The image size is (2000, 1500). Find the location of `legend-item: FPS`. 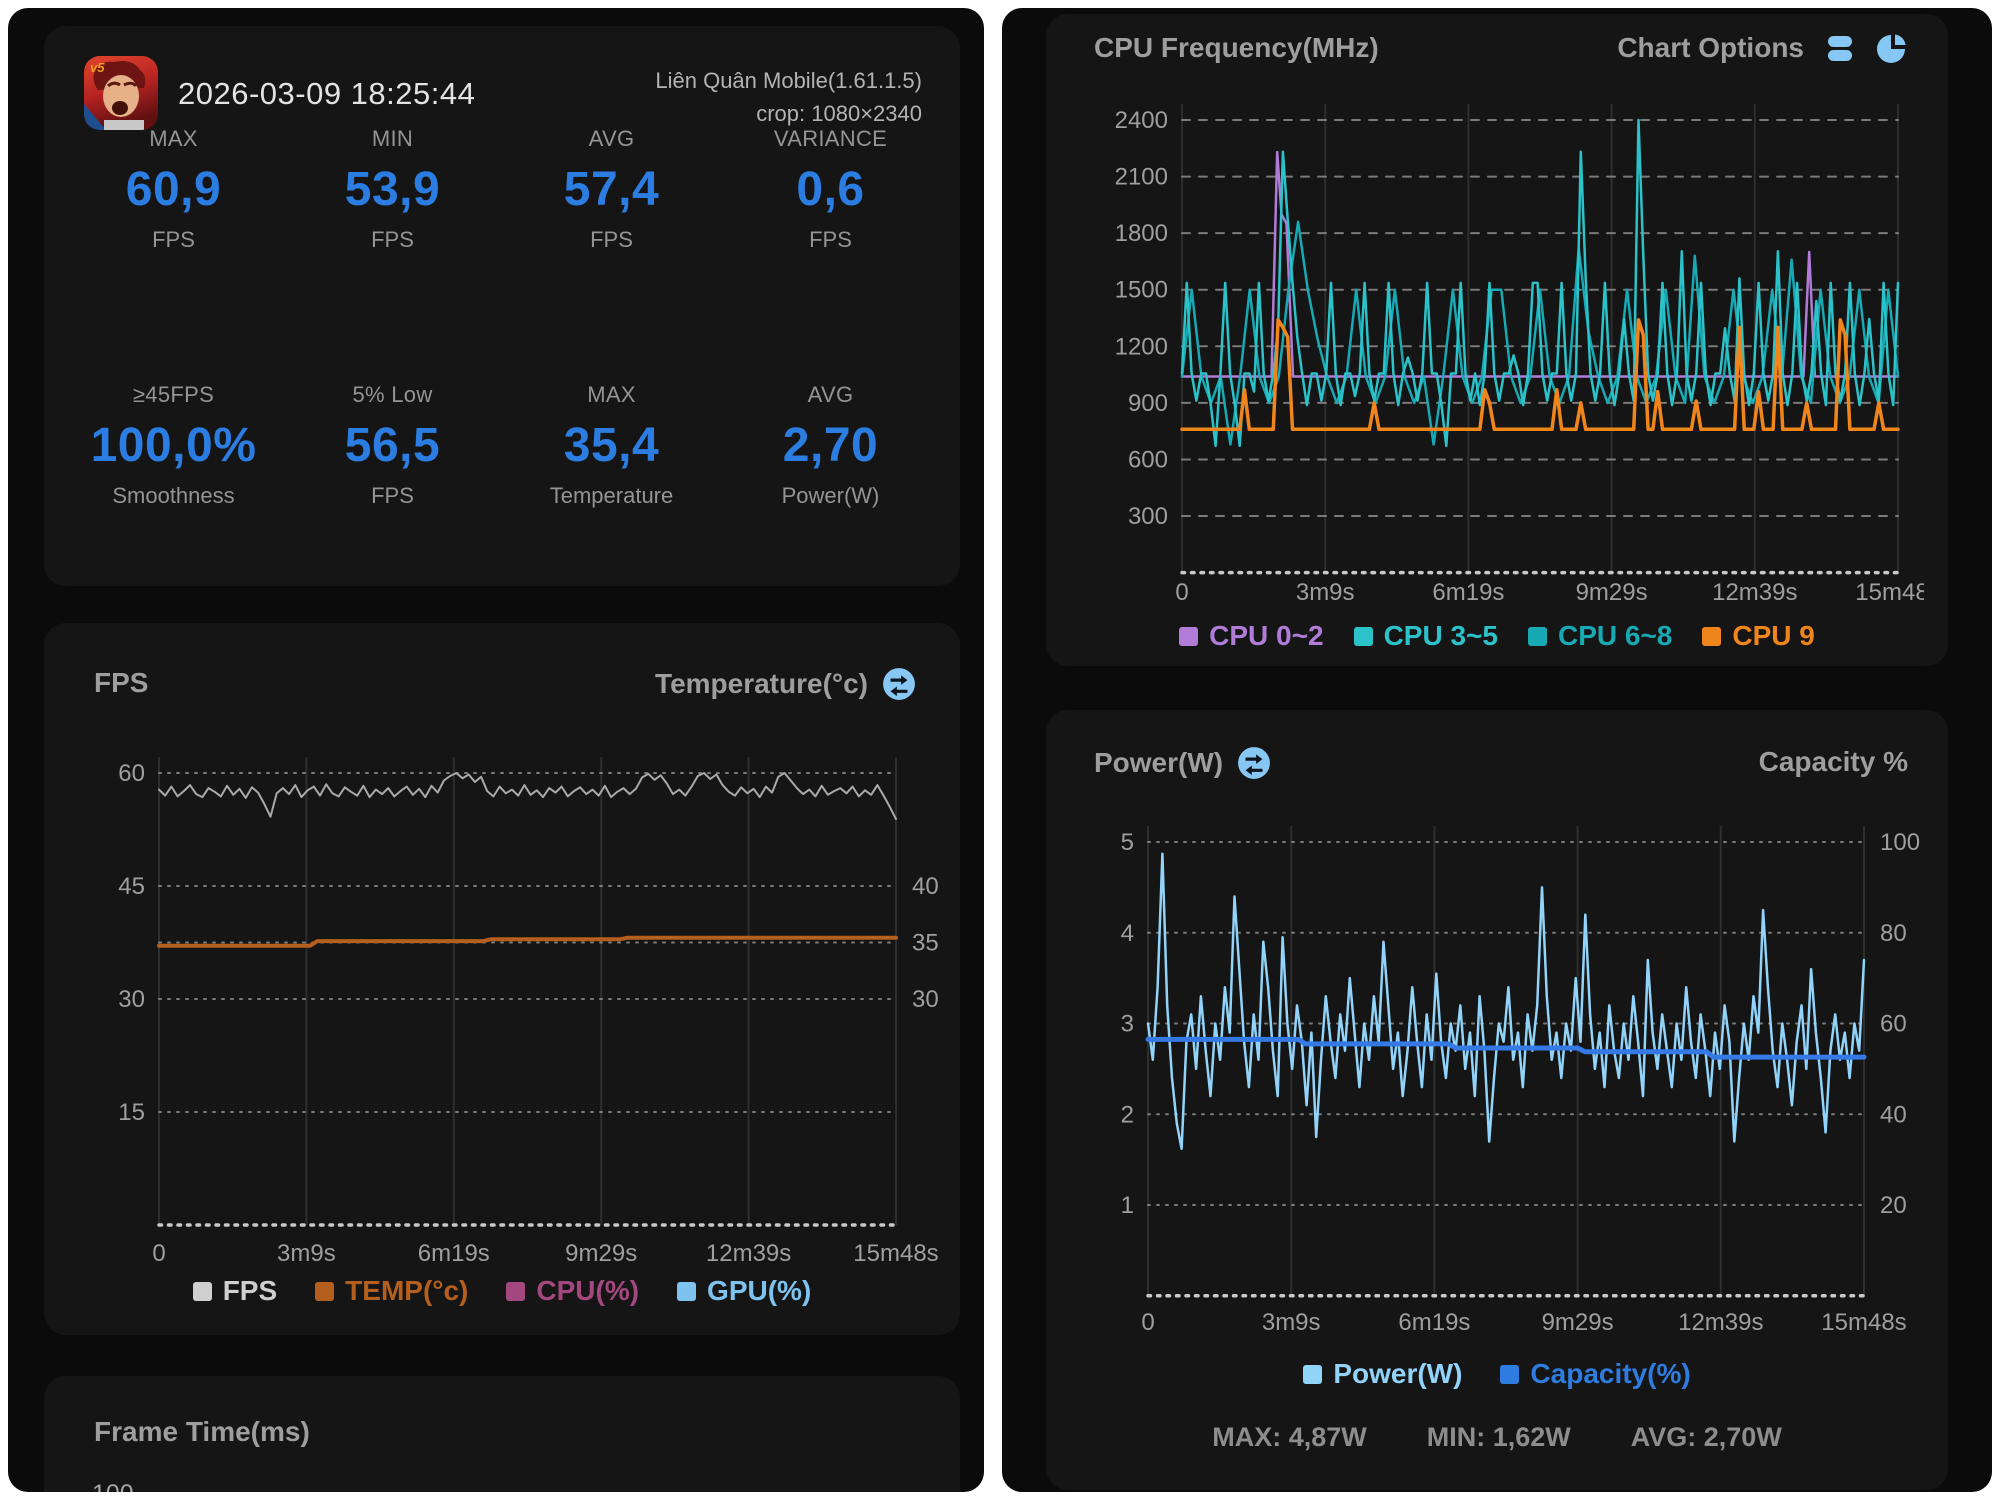

legend-item: FPS is located at coordinates (235, 1291).